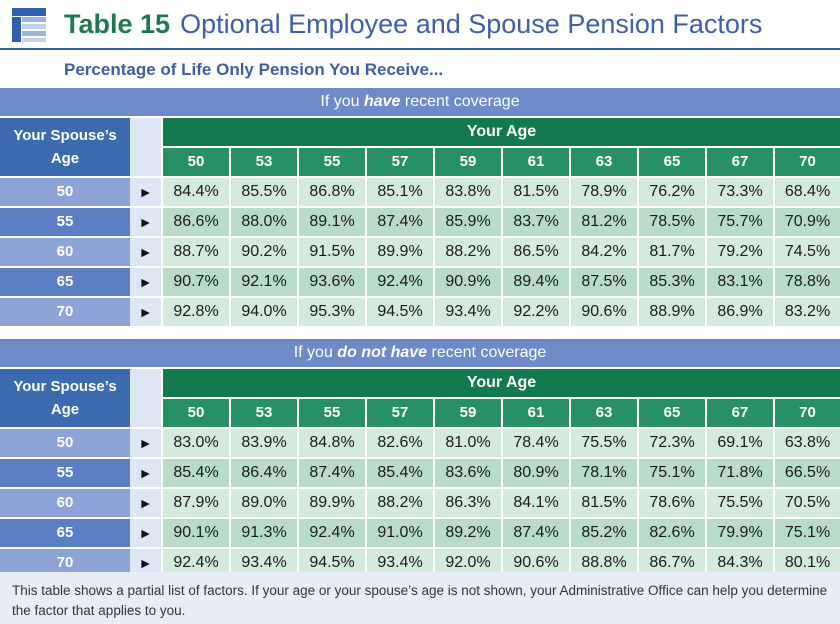 Image resolution: width=840 pixels, height=624 pixels. I want to click on factor-cell: 92.2%, so click(536, 312).